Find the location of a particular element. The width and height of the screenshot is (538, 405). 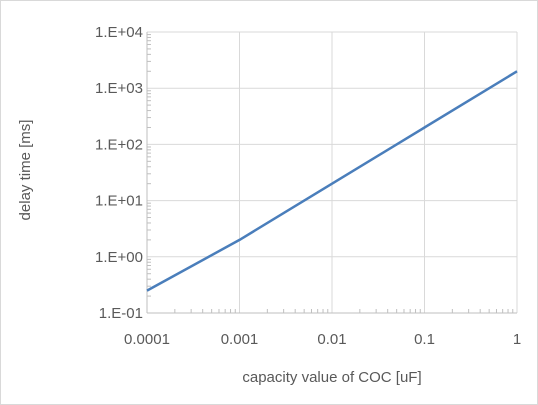

y-tick-label: 1.E+03 is located at coordinates (119, 88).